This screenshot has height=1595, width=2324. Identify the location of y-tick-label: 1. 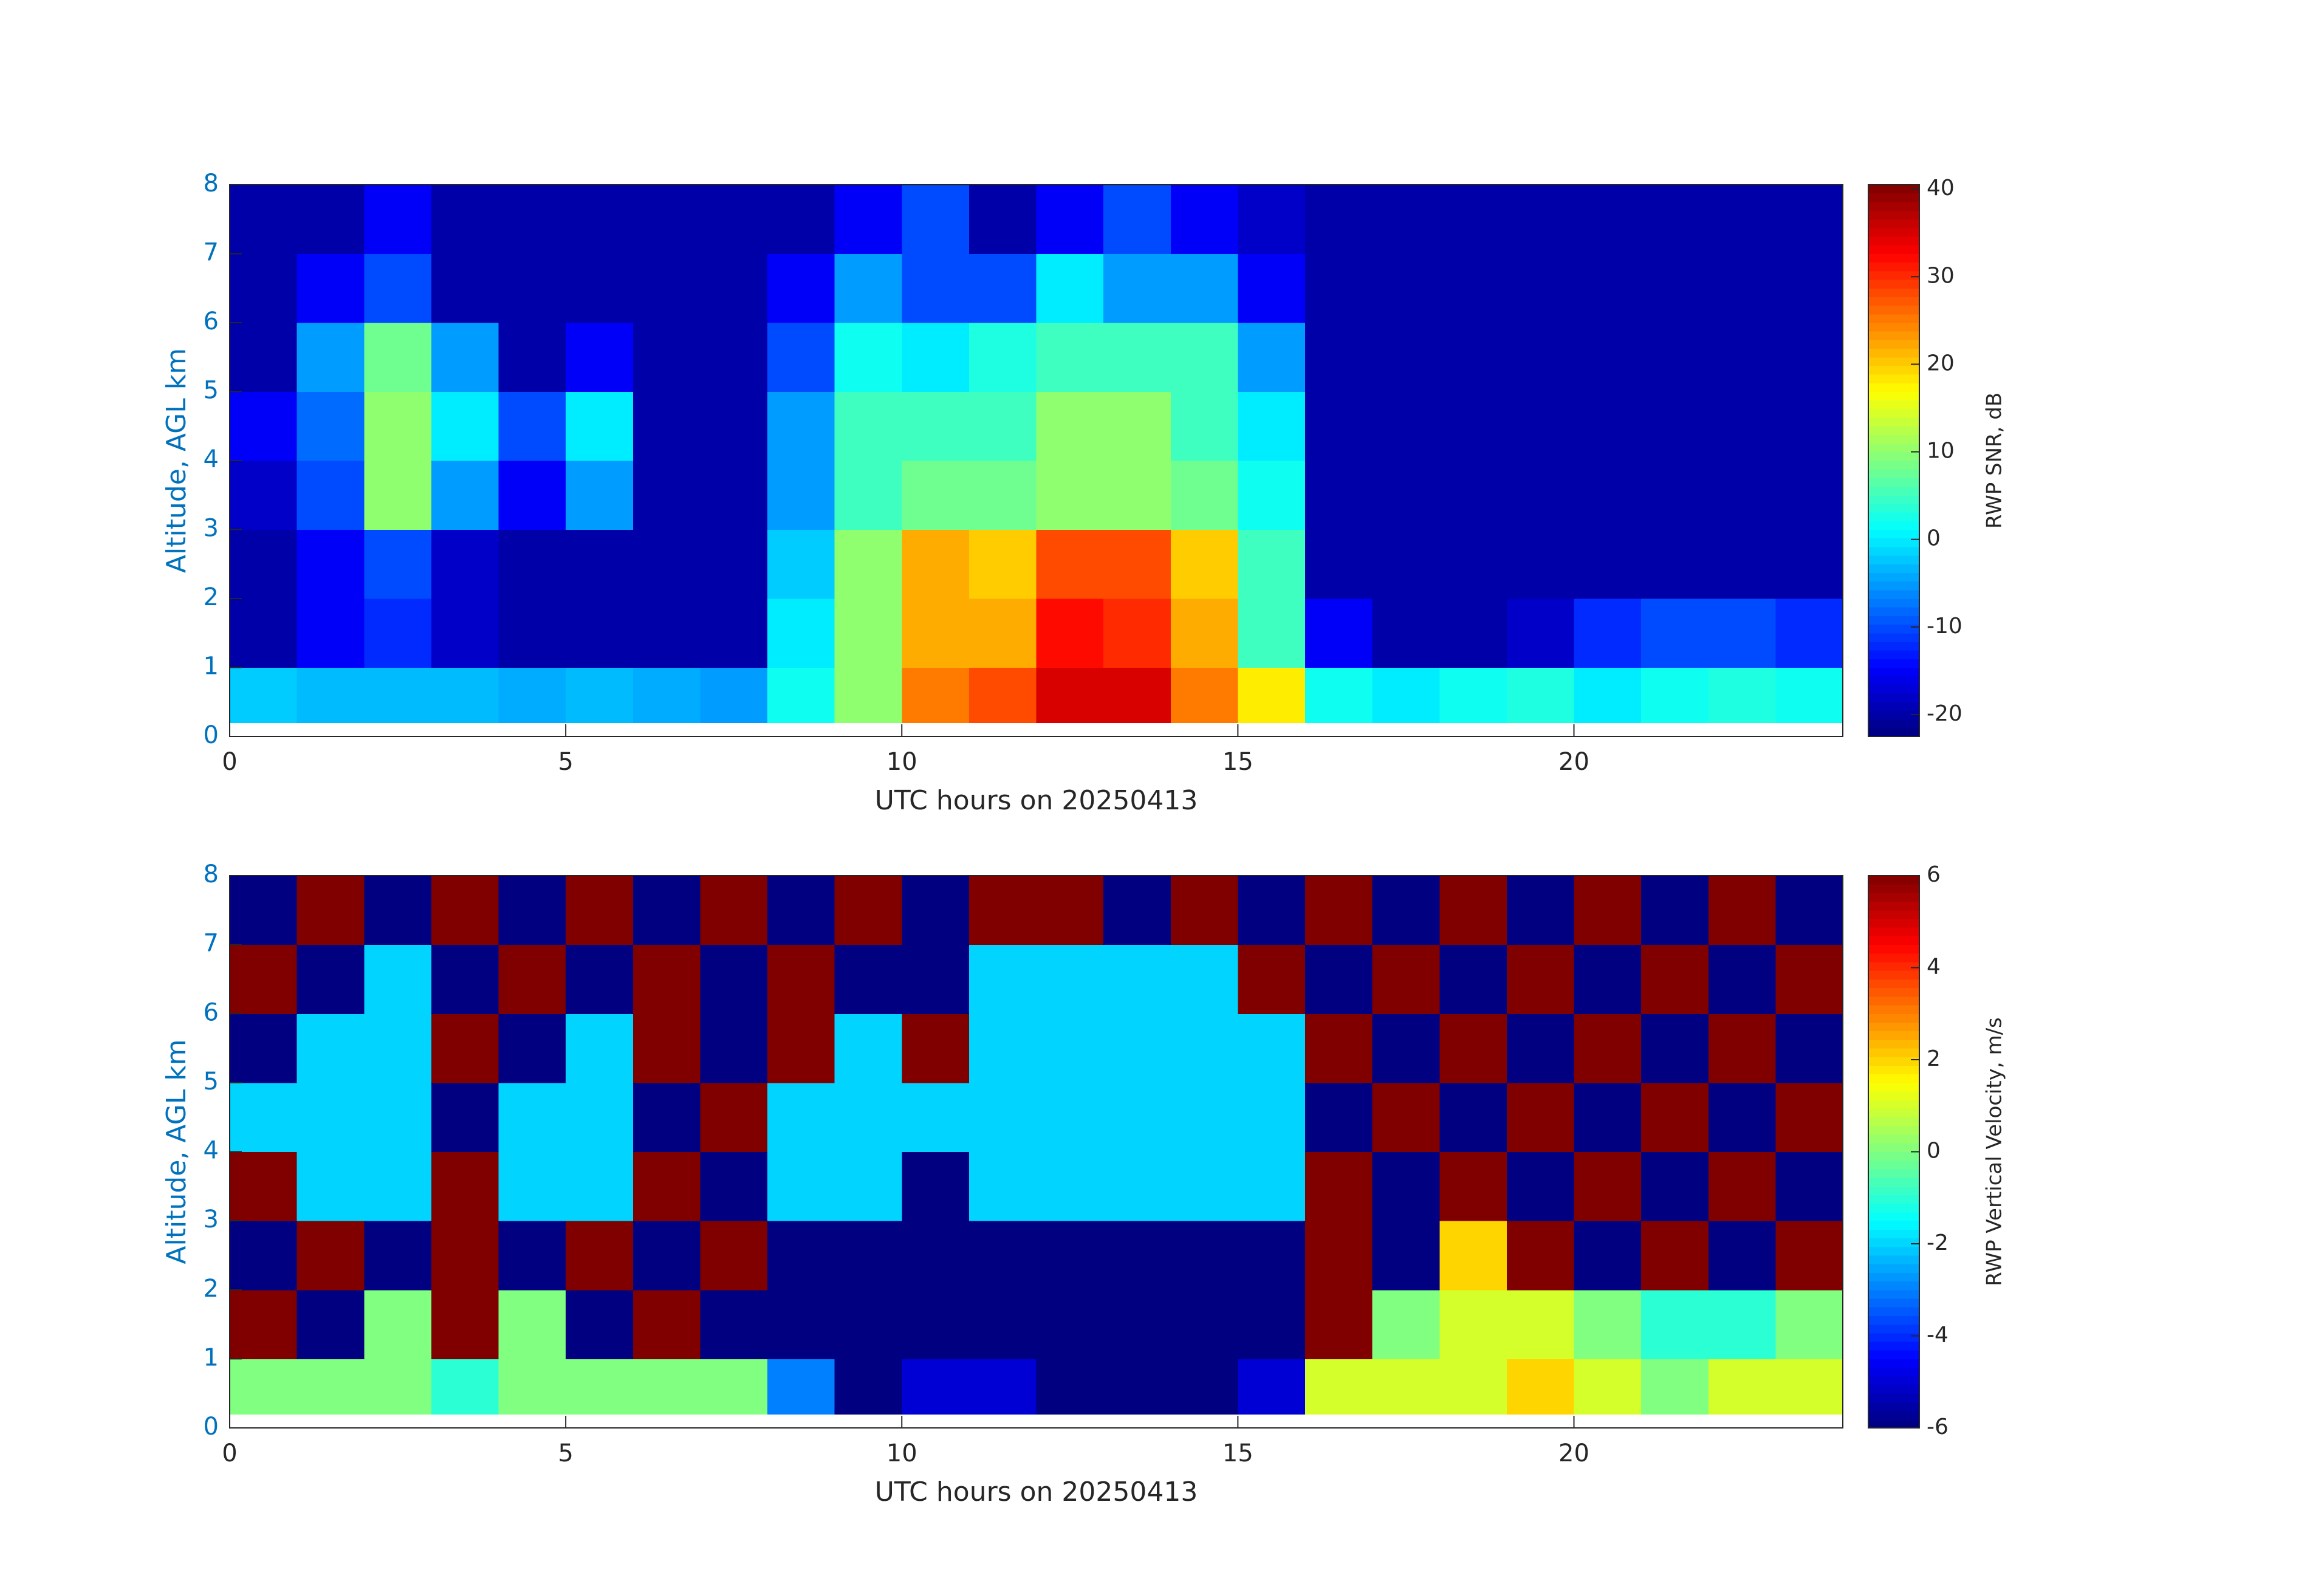
(212, 1357).